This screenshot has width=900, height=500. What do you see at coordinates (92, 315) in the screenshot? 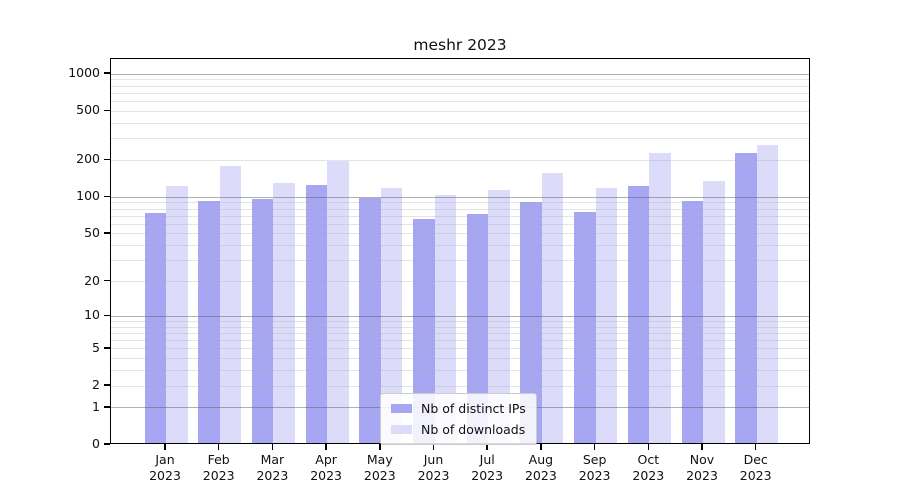
I see `y-tick-label: 10` at bounding box center [92, 315].